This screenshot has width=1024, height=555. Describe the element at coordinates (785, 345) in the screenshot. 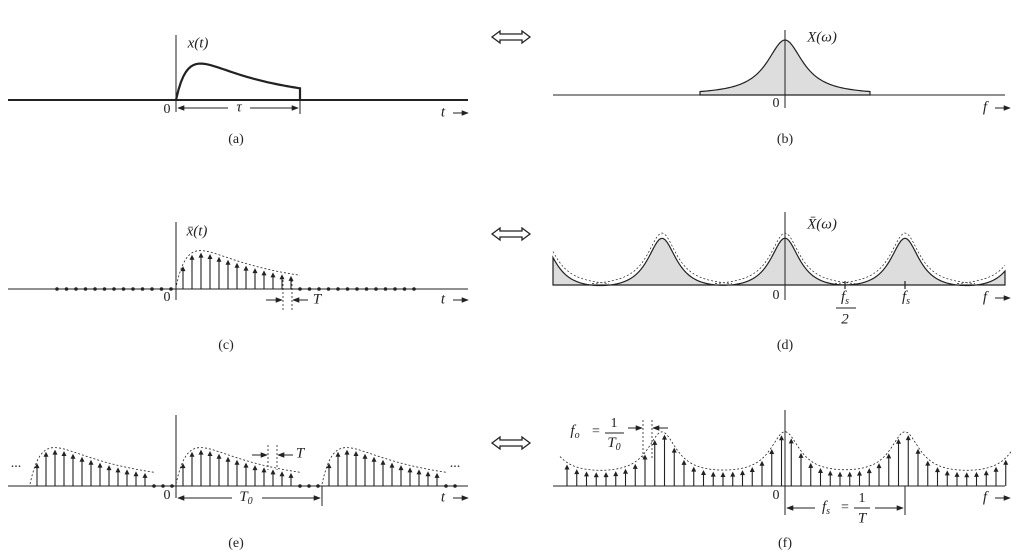

I see `label: (d)` at that location.